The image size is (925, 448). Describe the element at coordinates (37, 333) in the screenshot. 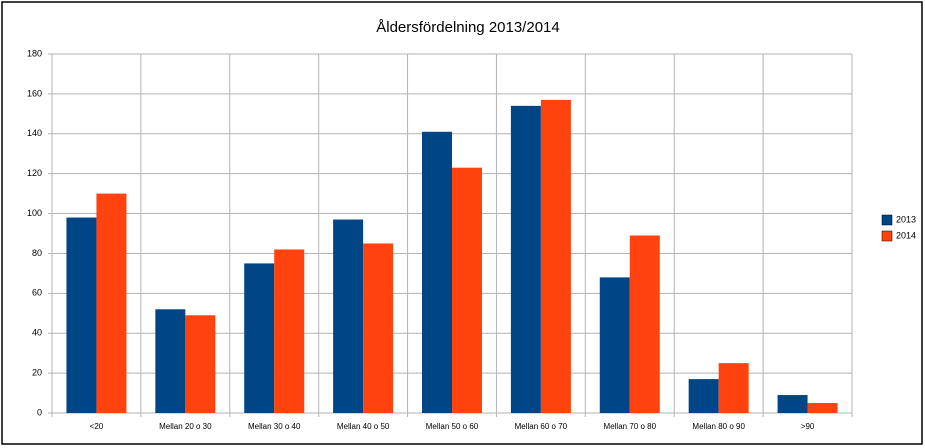

I see `y-tick-label: 40` at that location.